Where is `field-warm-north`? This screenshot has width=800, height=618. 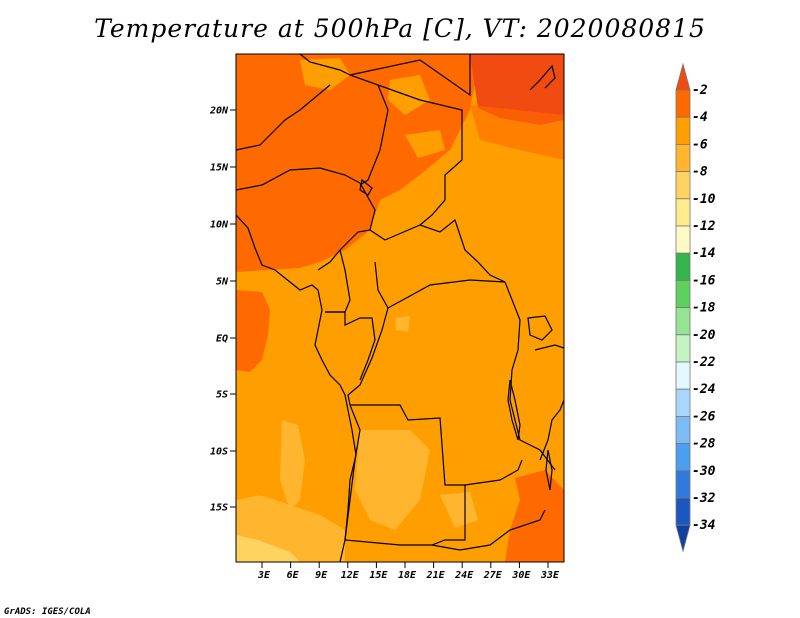 field-warm-north is located at coordinates (358, 163).